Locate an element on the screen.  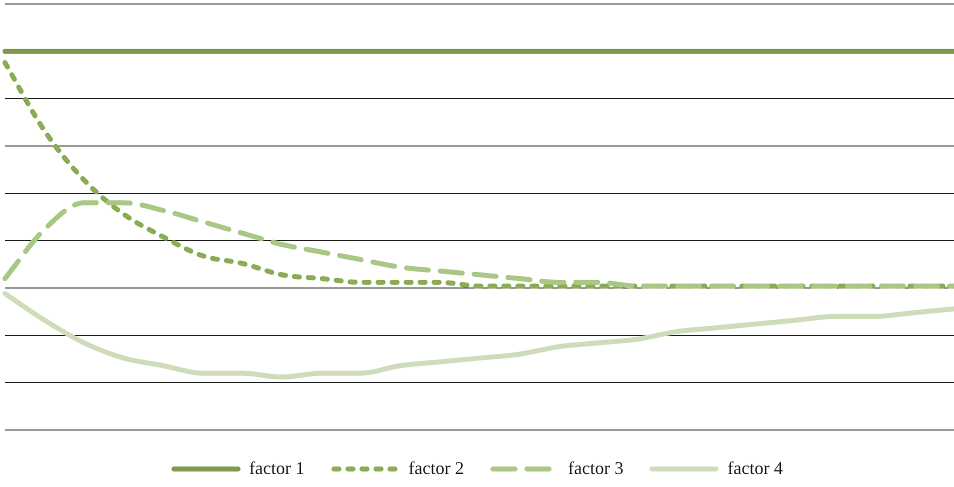
legend-label: factor 3 is located at coordinates (596, 468).